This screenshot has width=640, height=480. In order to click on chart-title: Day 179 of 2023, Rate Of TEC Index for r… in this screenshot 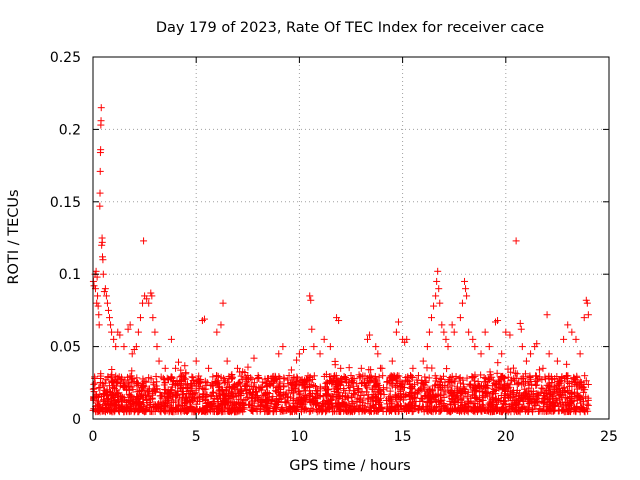, I will do `click(350, 28)`.